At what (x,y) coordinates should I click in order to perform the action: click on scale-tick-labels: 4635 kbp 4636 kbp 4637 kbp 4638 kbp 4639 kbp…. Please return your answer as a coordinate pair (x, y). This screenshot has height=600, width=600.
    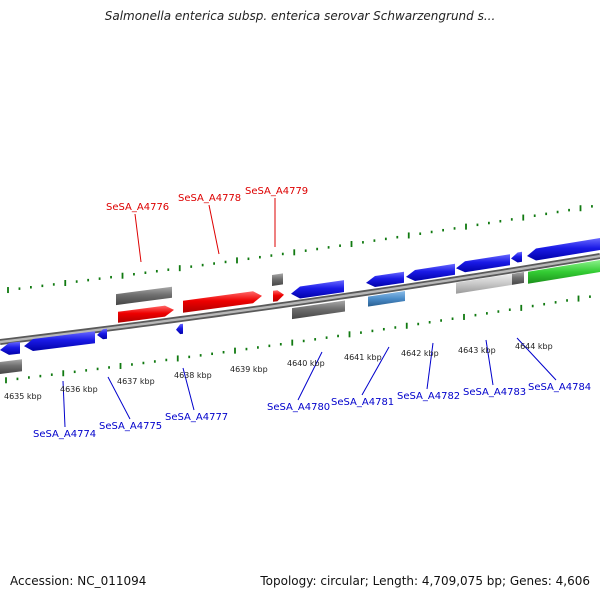
    Looking at the image, I should click on (278, 371).